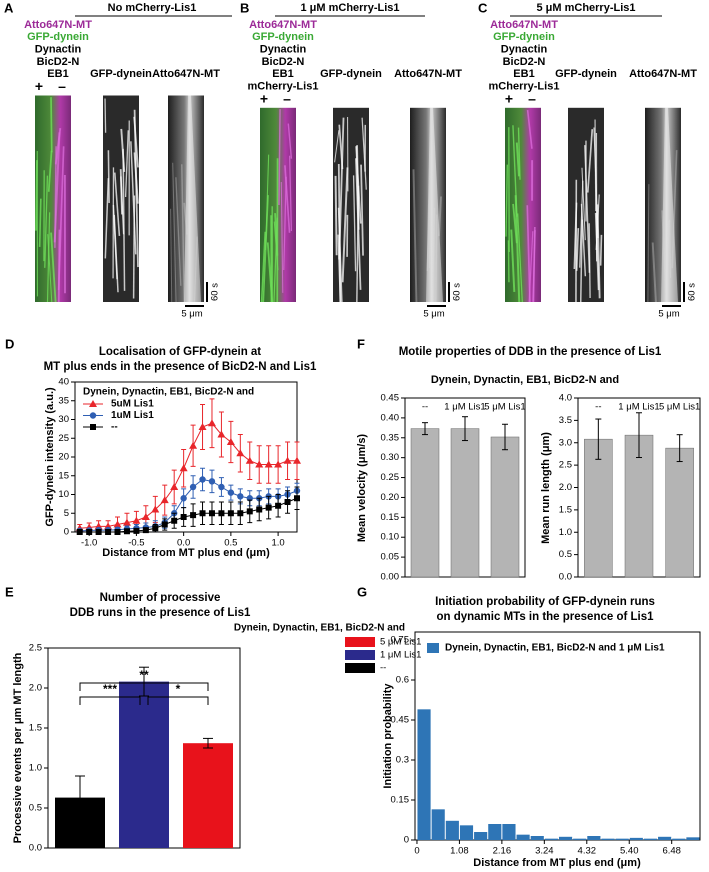  Describe the element at coordinates (63, 475) in the screenshot. I see `y-tick-label: 15` at that location.